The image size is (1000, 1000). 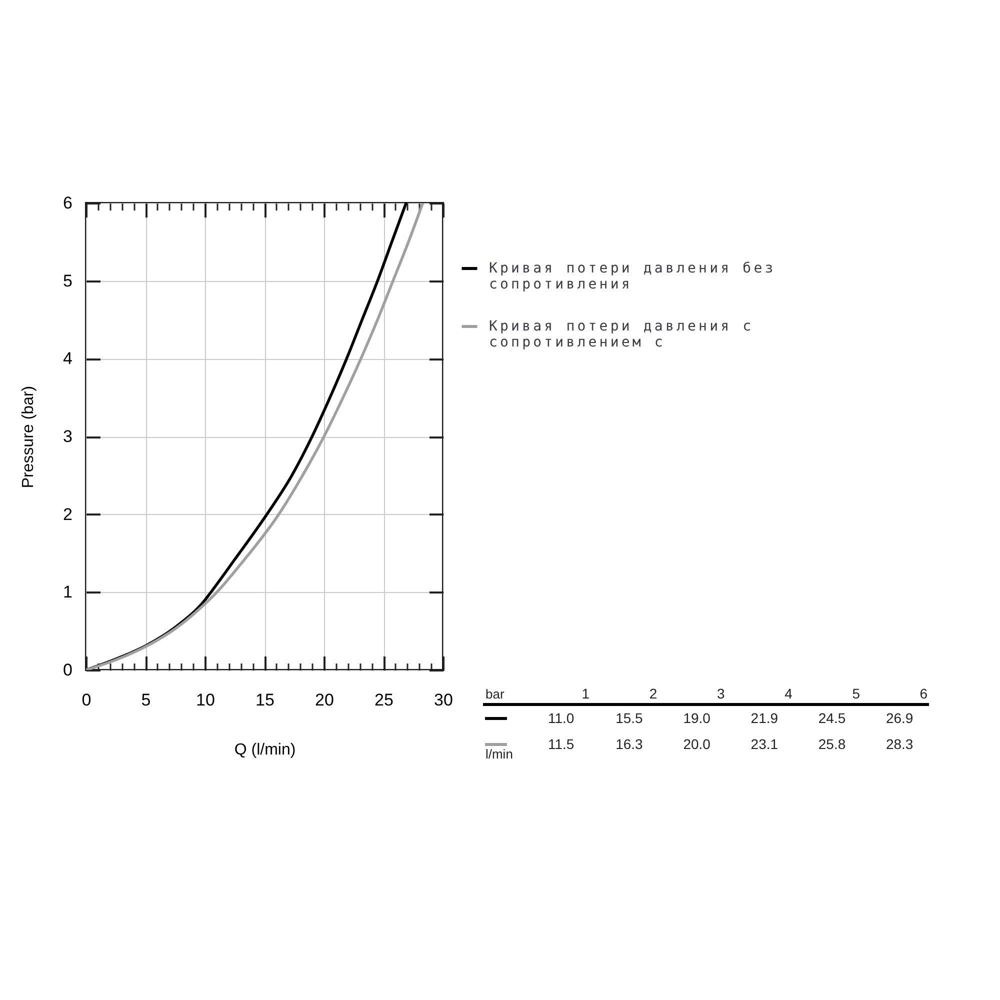 What do you see at coordinates (697, 718) in the screenshot?
I see `data-label: 19.0` at bounding box center [697, 718].